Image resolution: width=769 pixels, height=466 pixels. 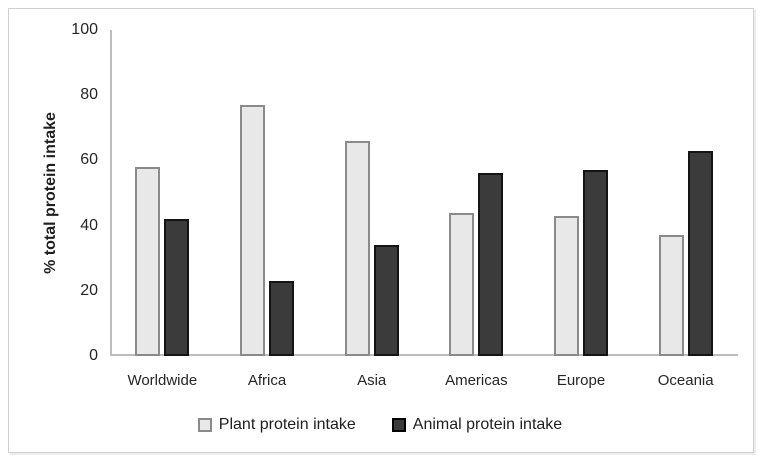 What do you see at coordinates (685, 380) in the screenshot?
I see `x-category-label: Oceania` at bounding box center [685, 380].